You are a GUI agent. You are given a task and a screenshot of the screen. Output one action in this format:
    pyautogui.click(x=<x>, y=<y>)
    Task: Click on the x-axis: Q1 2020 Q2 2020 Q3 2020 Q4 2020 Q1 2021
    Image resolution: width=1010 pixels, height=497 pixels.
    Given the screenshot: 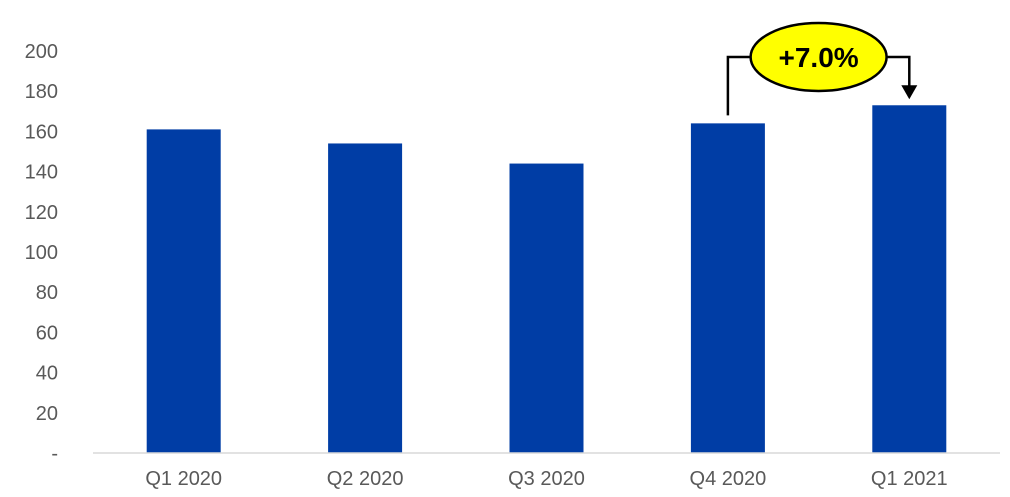 What is the action you would take?
    pyautogui.click(x=546, y=479)
    